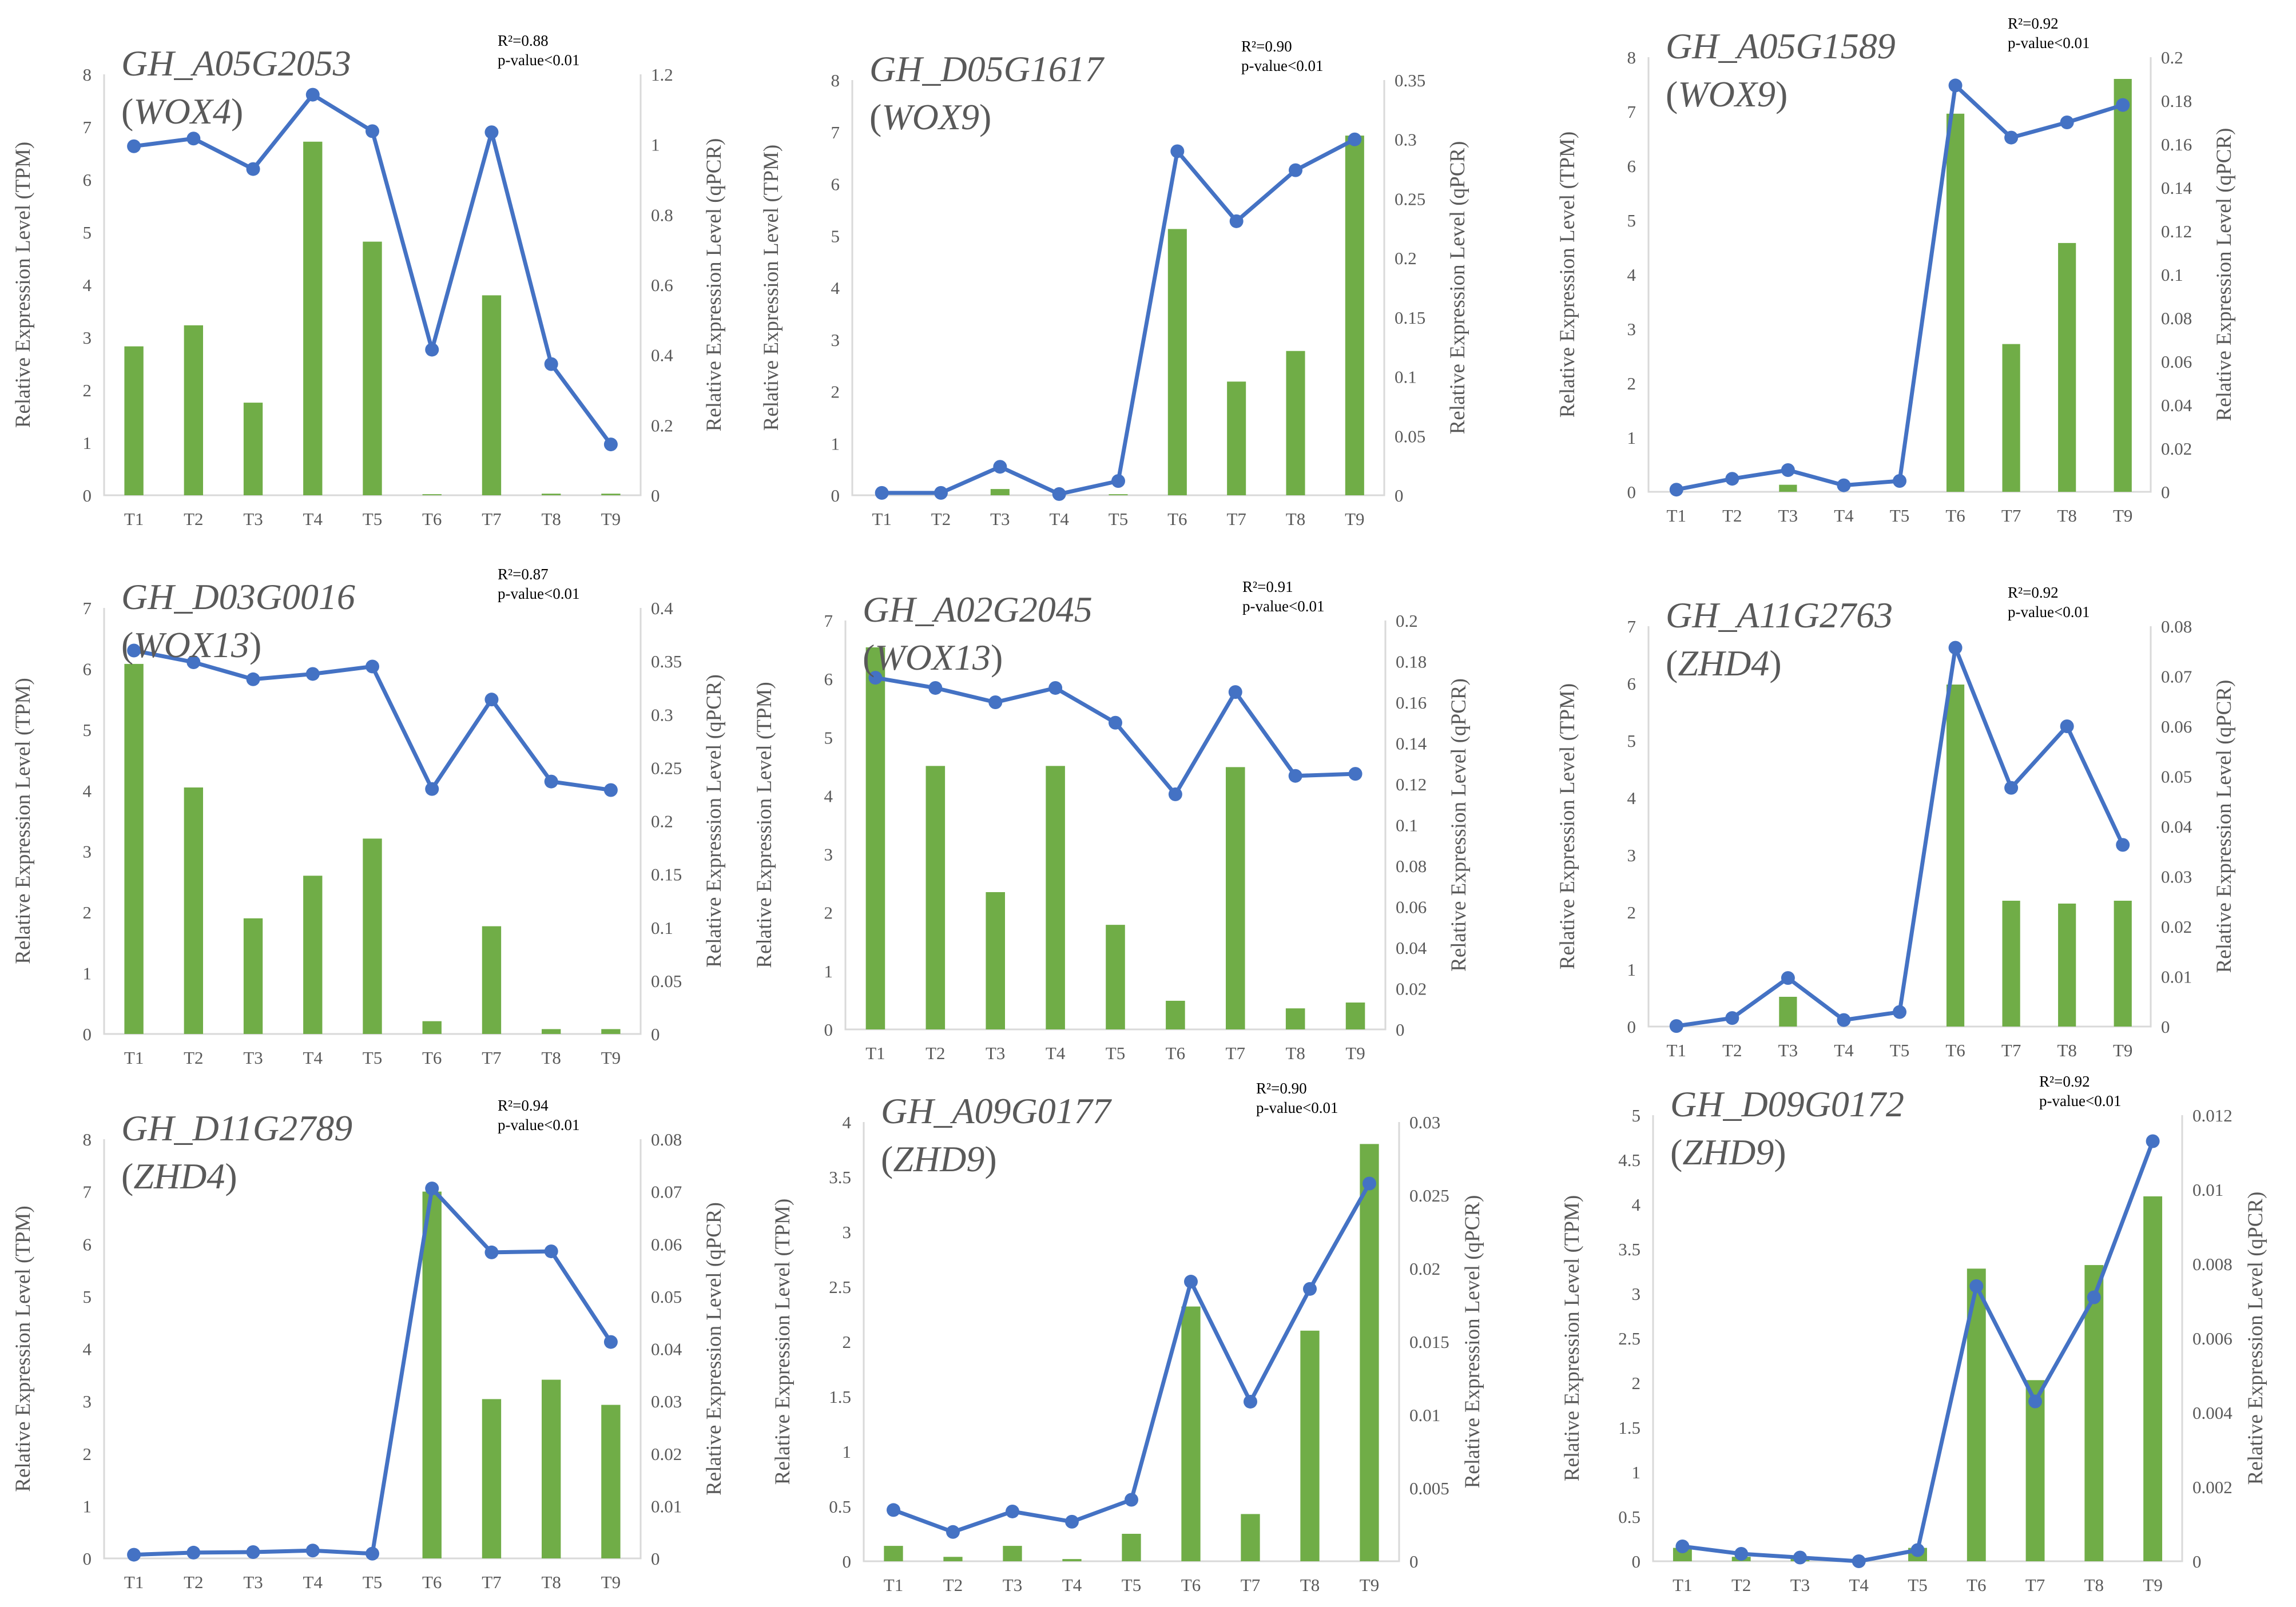 This screenshot has height=1607, width=2296. Describe the element at coordinates (835, 392) in the screenshot. I see `left-tick-label: 2` at that location.